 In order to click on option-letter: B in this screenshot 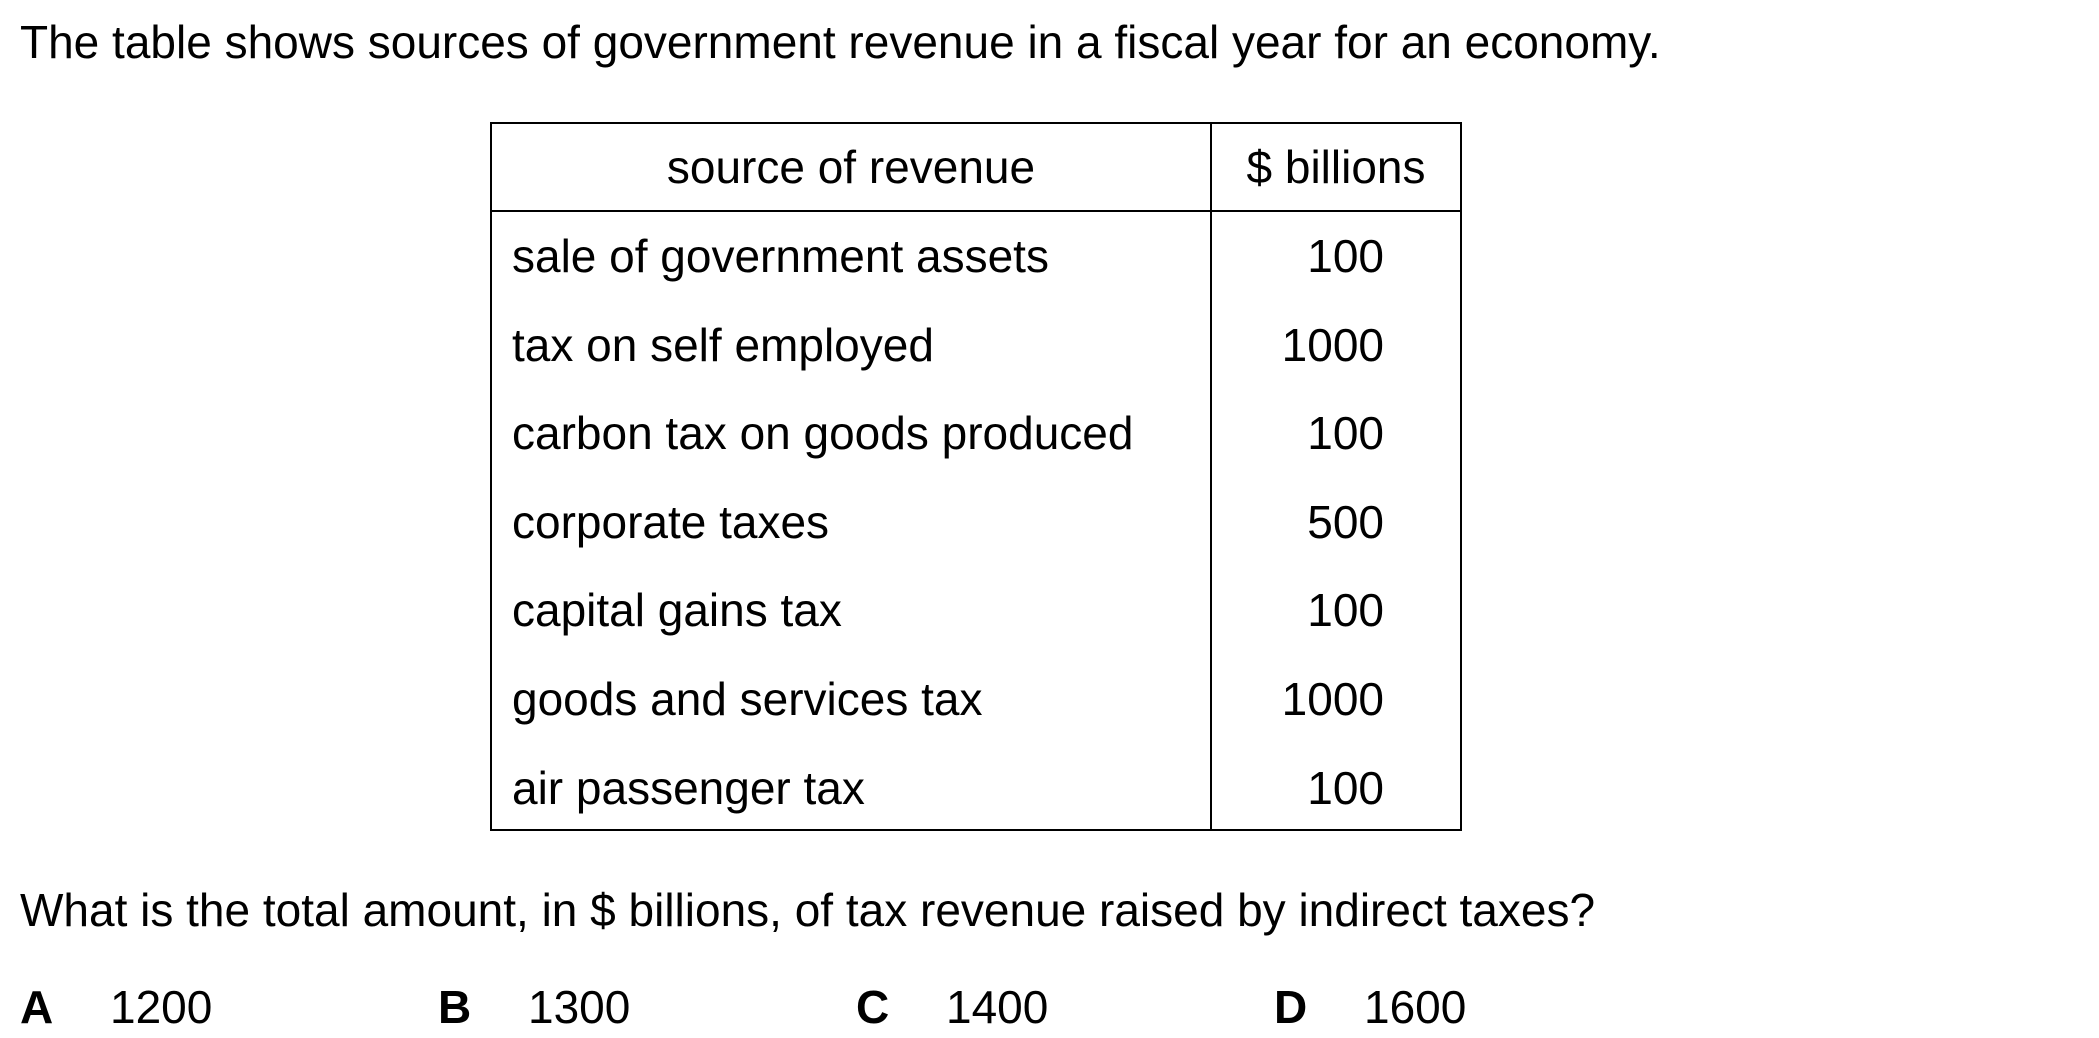, I will do `click(455, 1007)`.